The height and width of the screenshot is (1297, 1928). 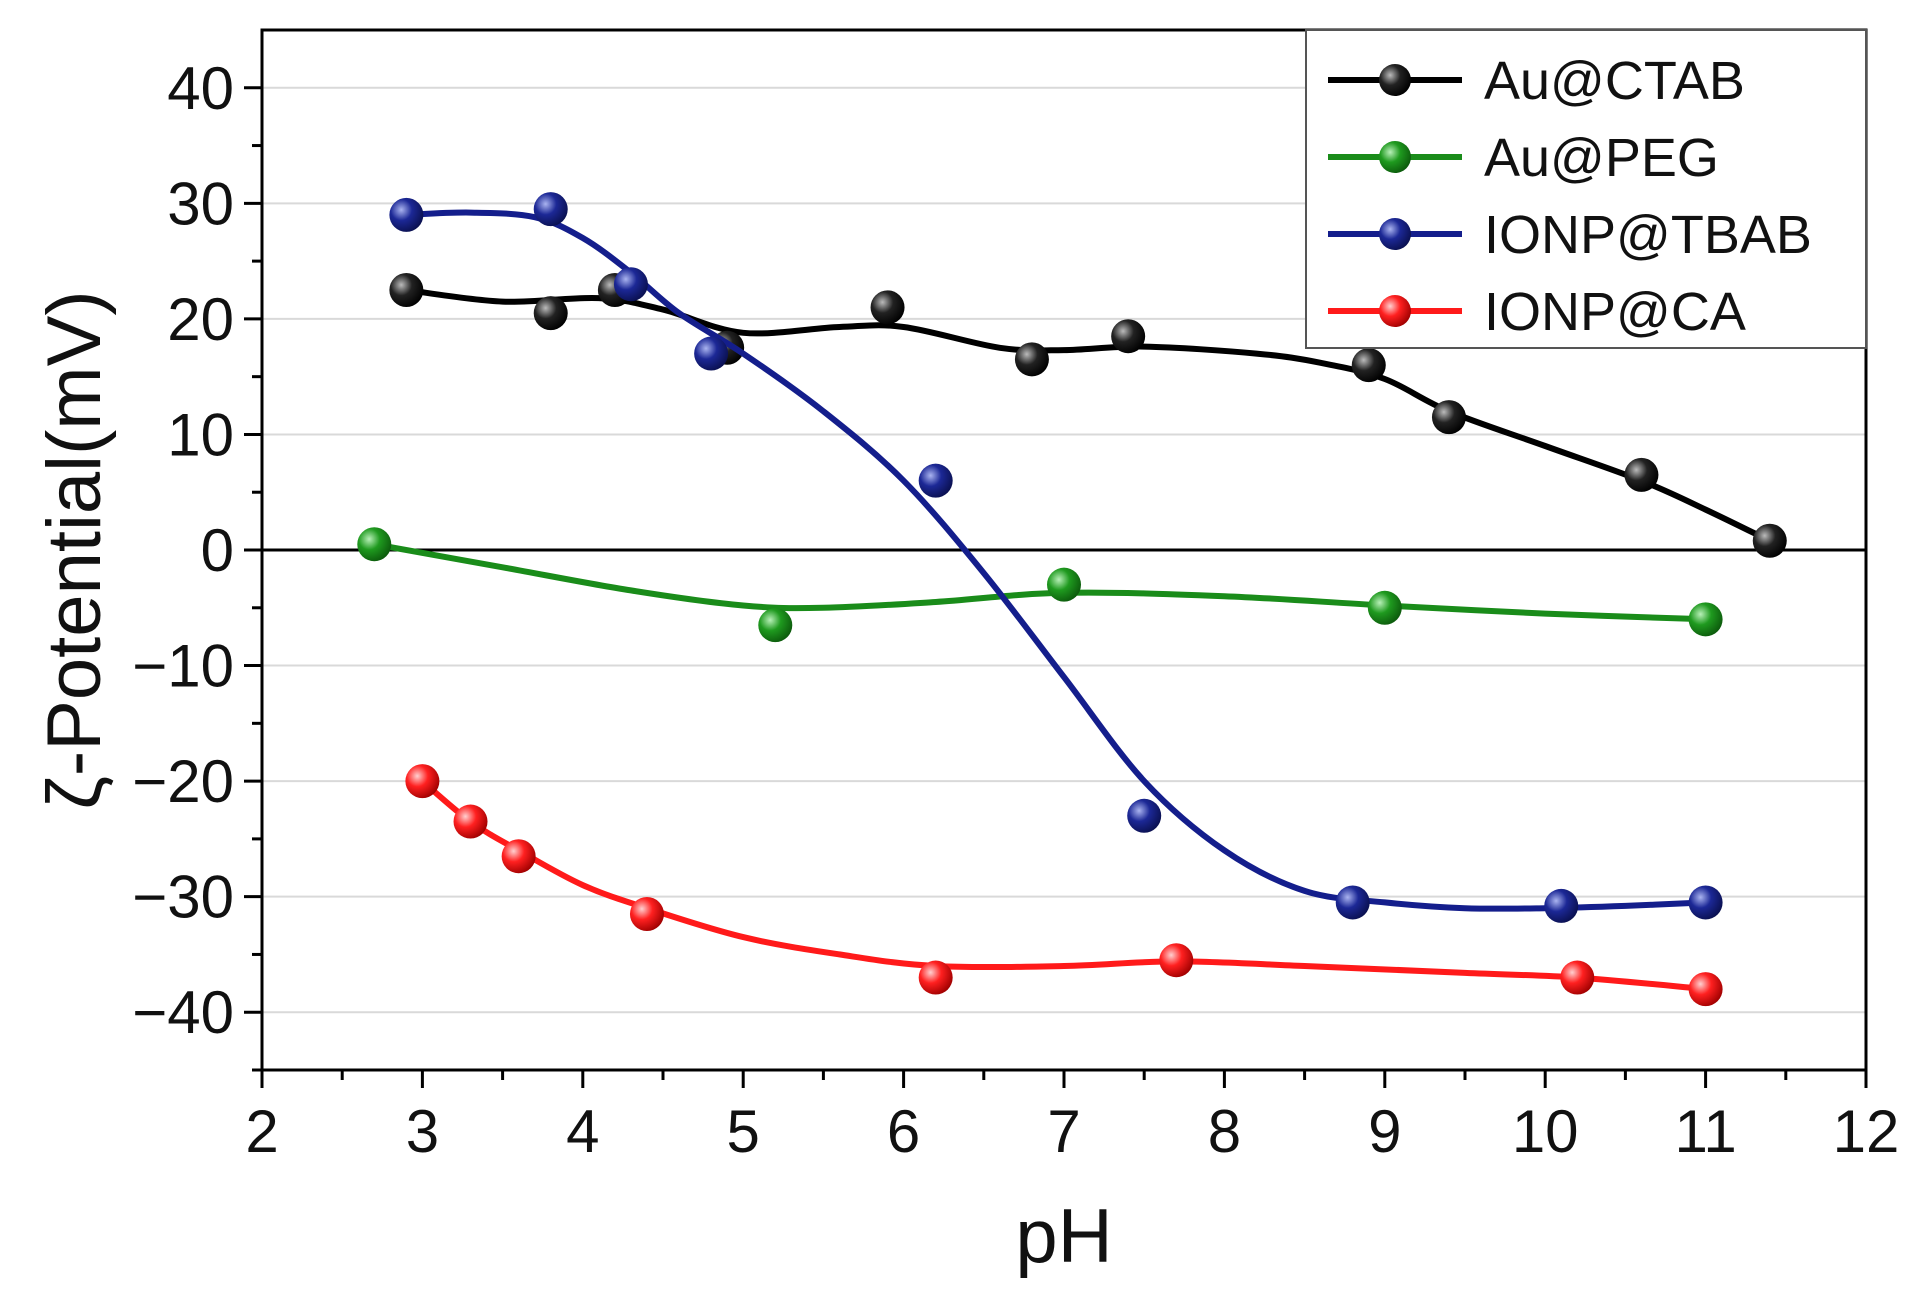 I want to click on y-tick-label: −30, so click(x=183, y=897).